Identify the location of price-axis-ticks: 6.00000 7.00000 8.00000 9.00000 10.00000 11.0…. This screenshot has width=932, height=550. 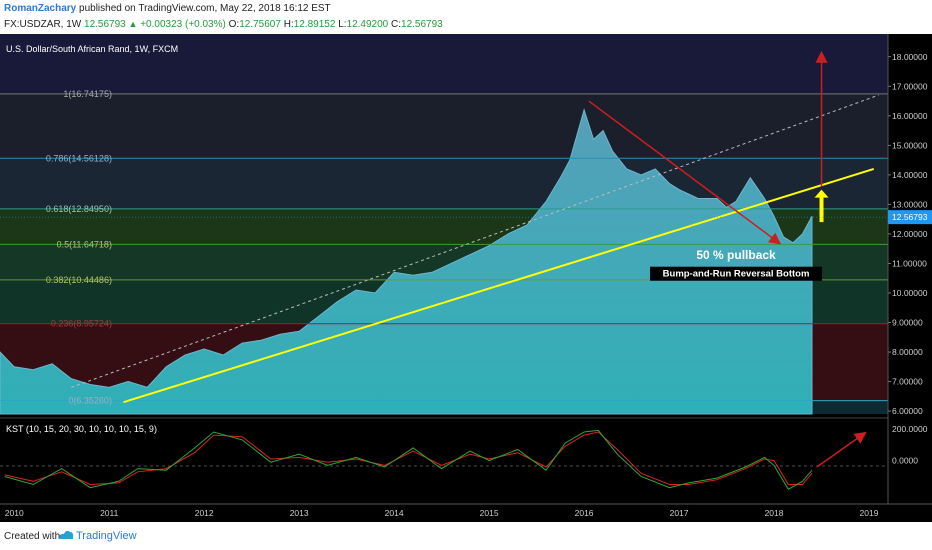
(908, 234).